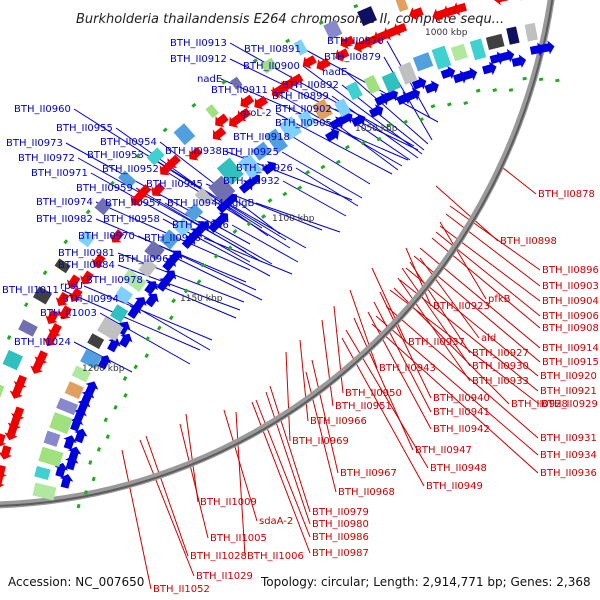 The height and width of the screenshot is (600, 600). Describe the element at coordinates (499, 299) in the screenshot. I see `reverse-gene-label: pfkB` at that location.